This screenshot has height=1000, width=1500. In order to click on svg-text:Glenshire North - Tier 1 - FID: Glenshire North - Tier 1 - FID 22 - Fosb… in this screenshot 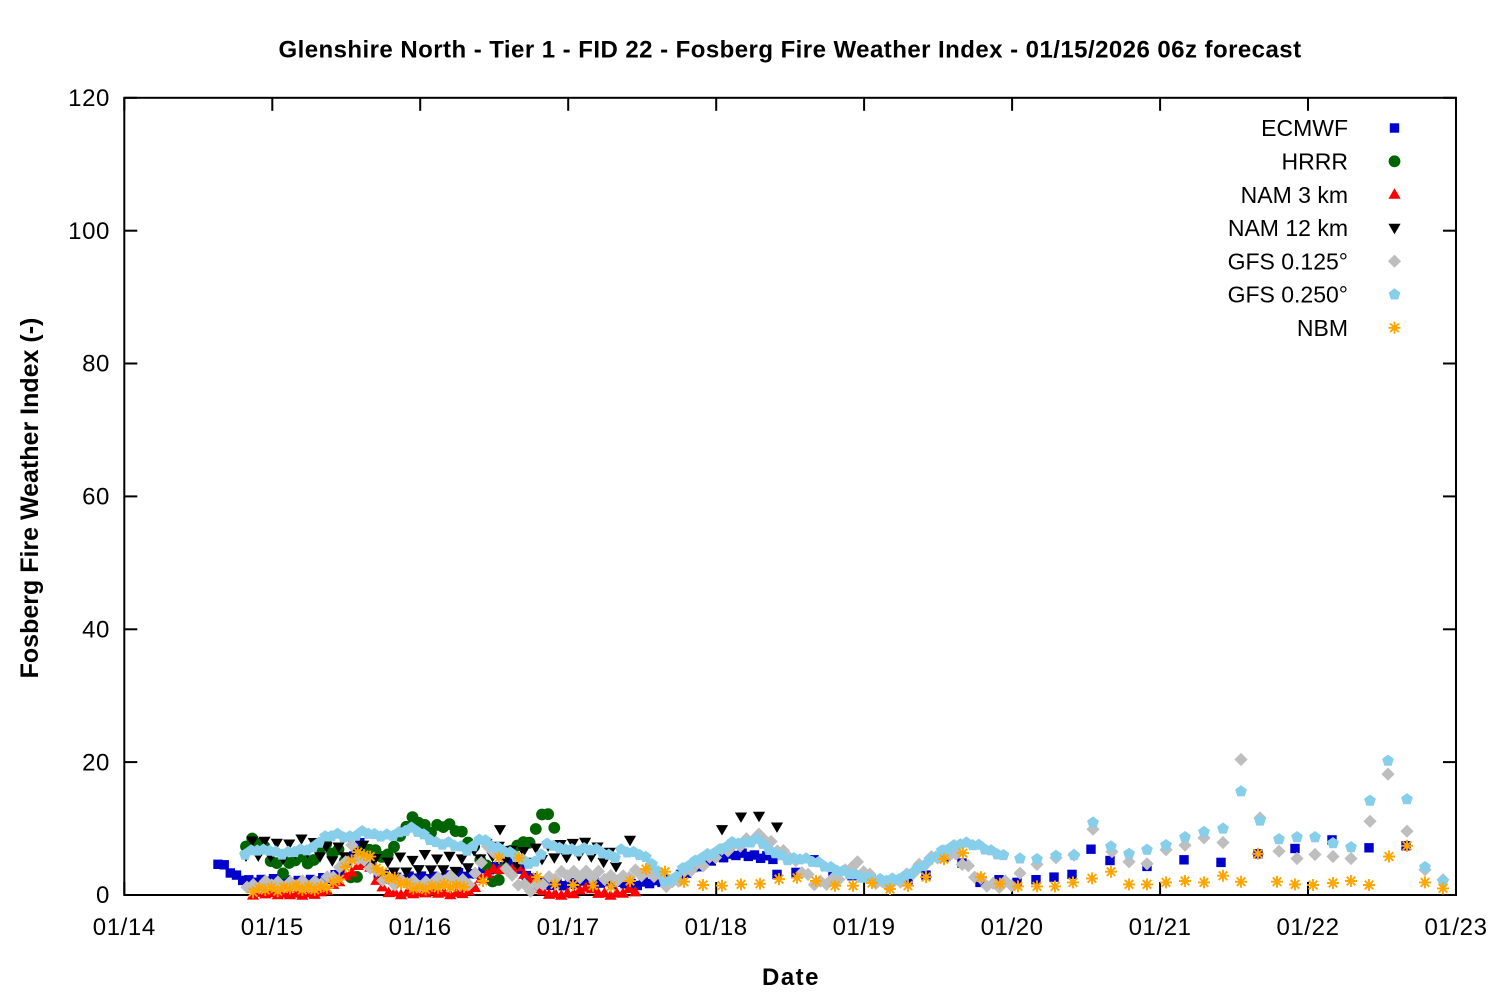, I will do `click(789, 50)`.